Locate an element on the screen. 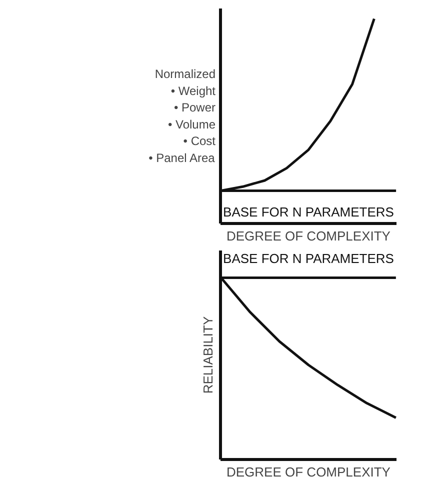 The width and height of the screenshot is (441, 486). y-axis-title: RELIABILITY is located at coordinates (208, 355).